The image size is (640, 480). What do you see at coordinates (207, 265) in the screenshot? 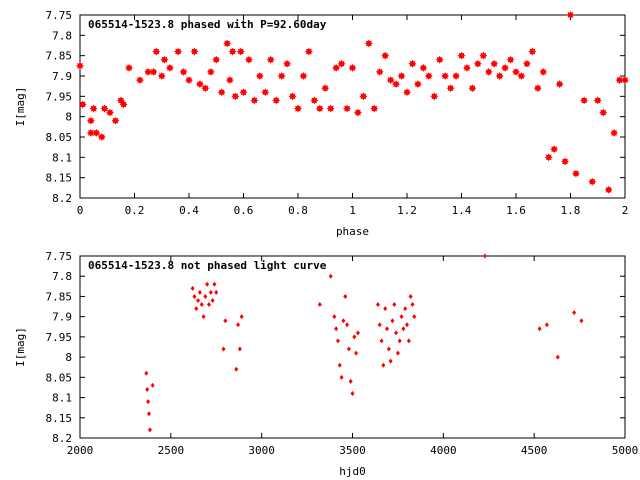
I see `plot-title: 065514-1523.8 not phased light curve` at bounding box center [207, 265].